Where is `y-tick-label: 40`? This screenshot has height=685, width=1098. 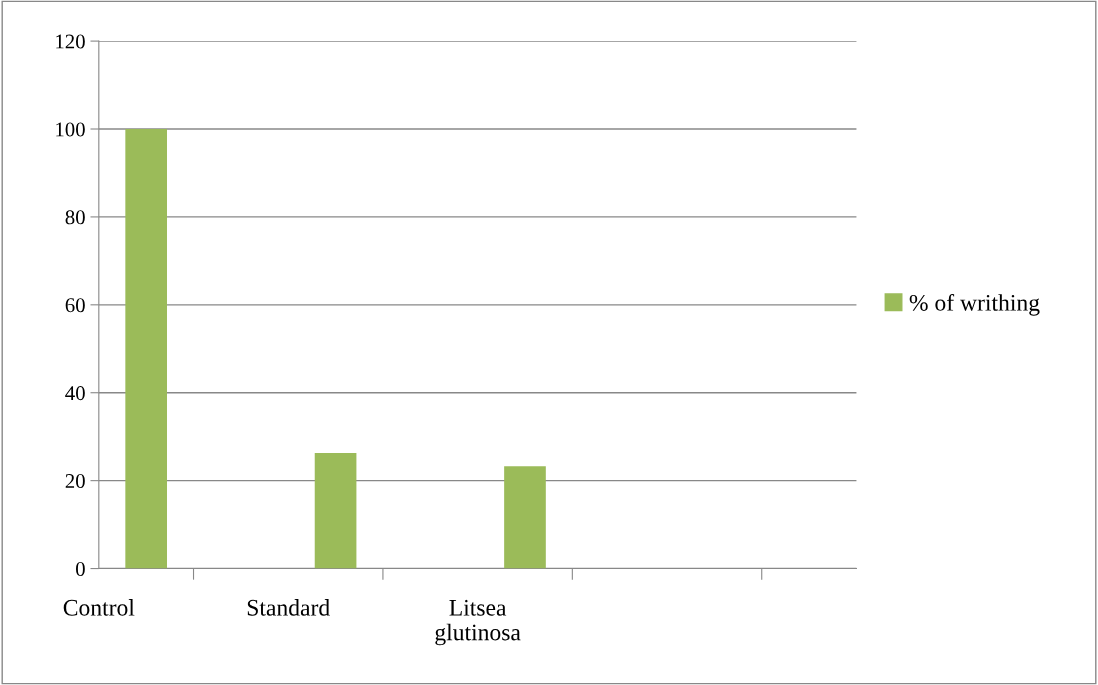 y-tick-label: 40 is located at coordinates (75, 393).